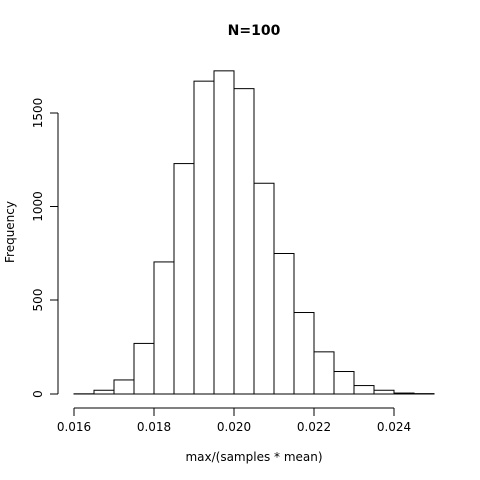 The height and width of the screenshot is (480, 480). Describe the element at coordinates (44, 248) in the screenshot. I see `y-ticks-group: 0 500 1000 1500` at that location.